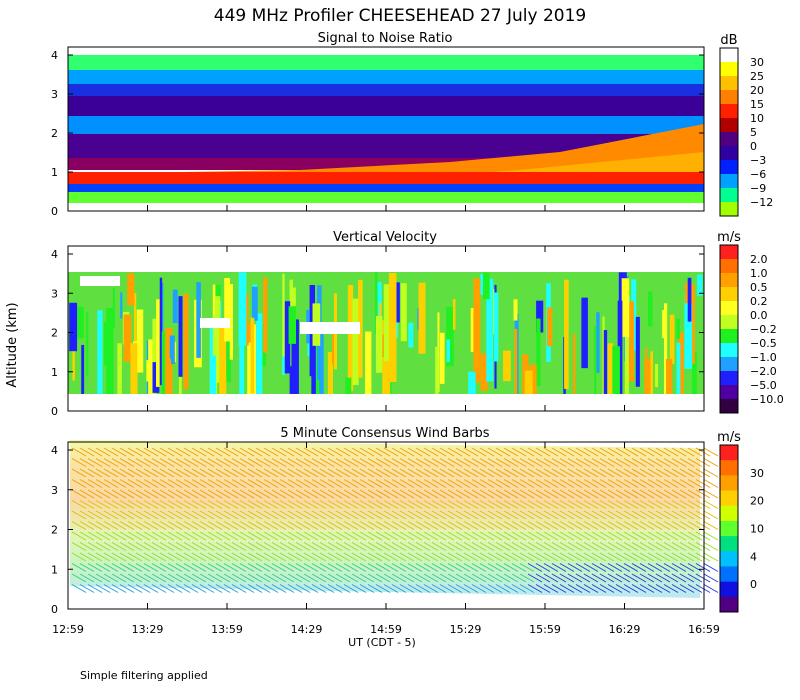 Image resolution: width=800 pixels, height=700 pixels. I want to click on velocity-colorbar-label: 0.0, so click(759, 315).